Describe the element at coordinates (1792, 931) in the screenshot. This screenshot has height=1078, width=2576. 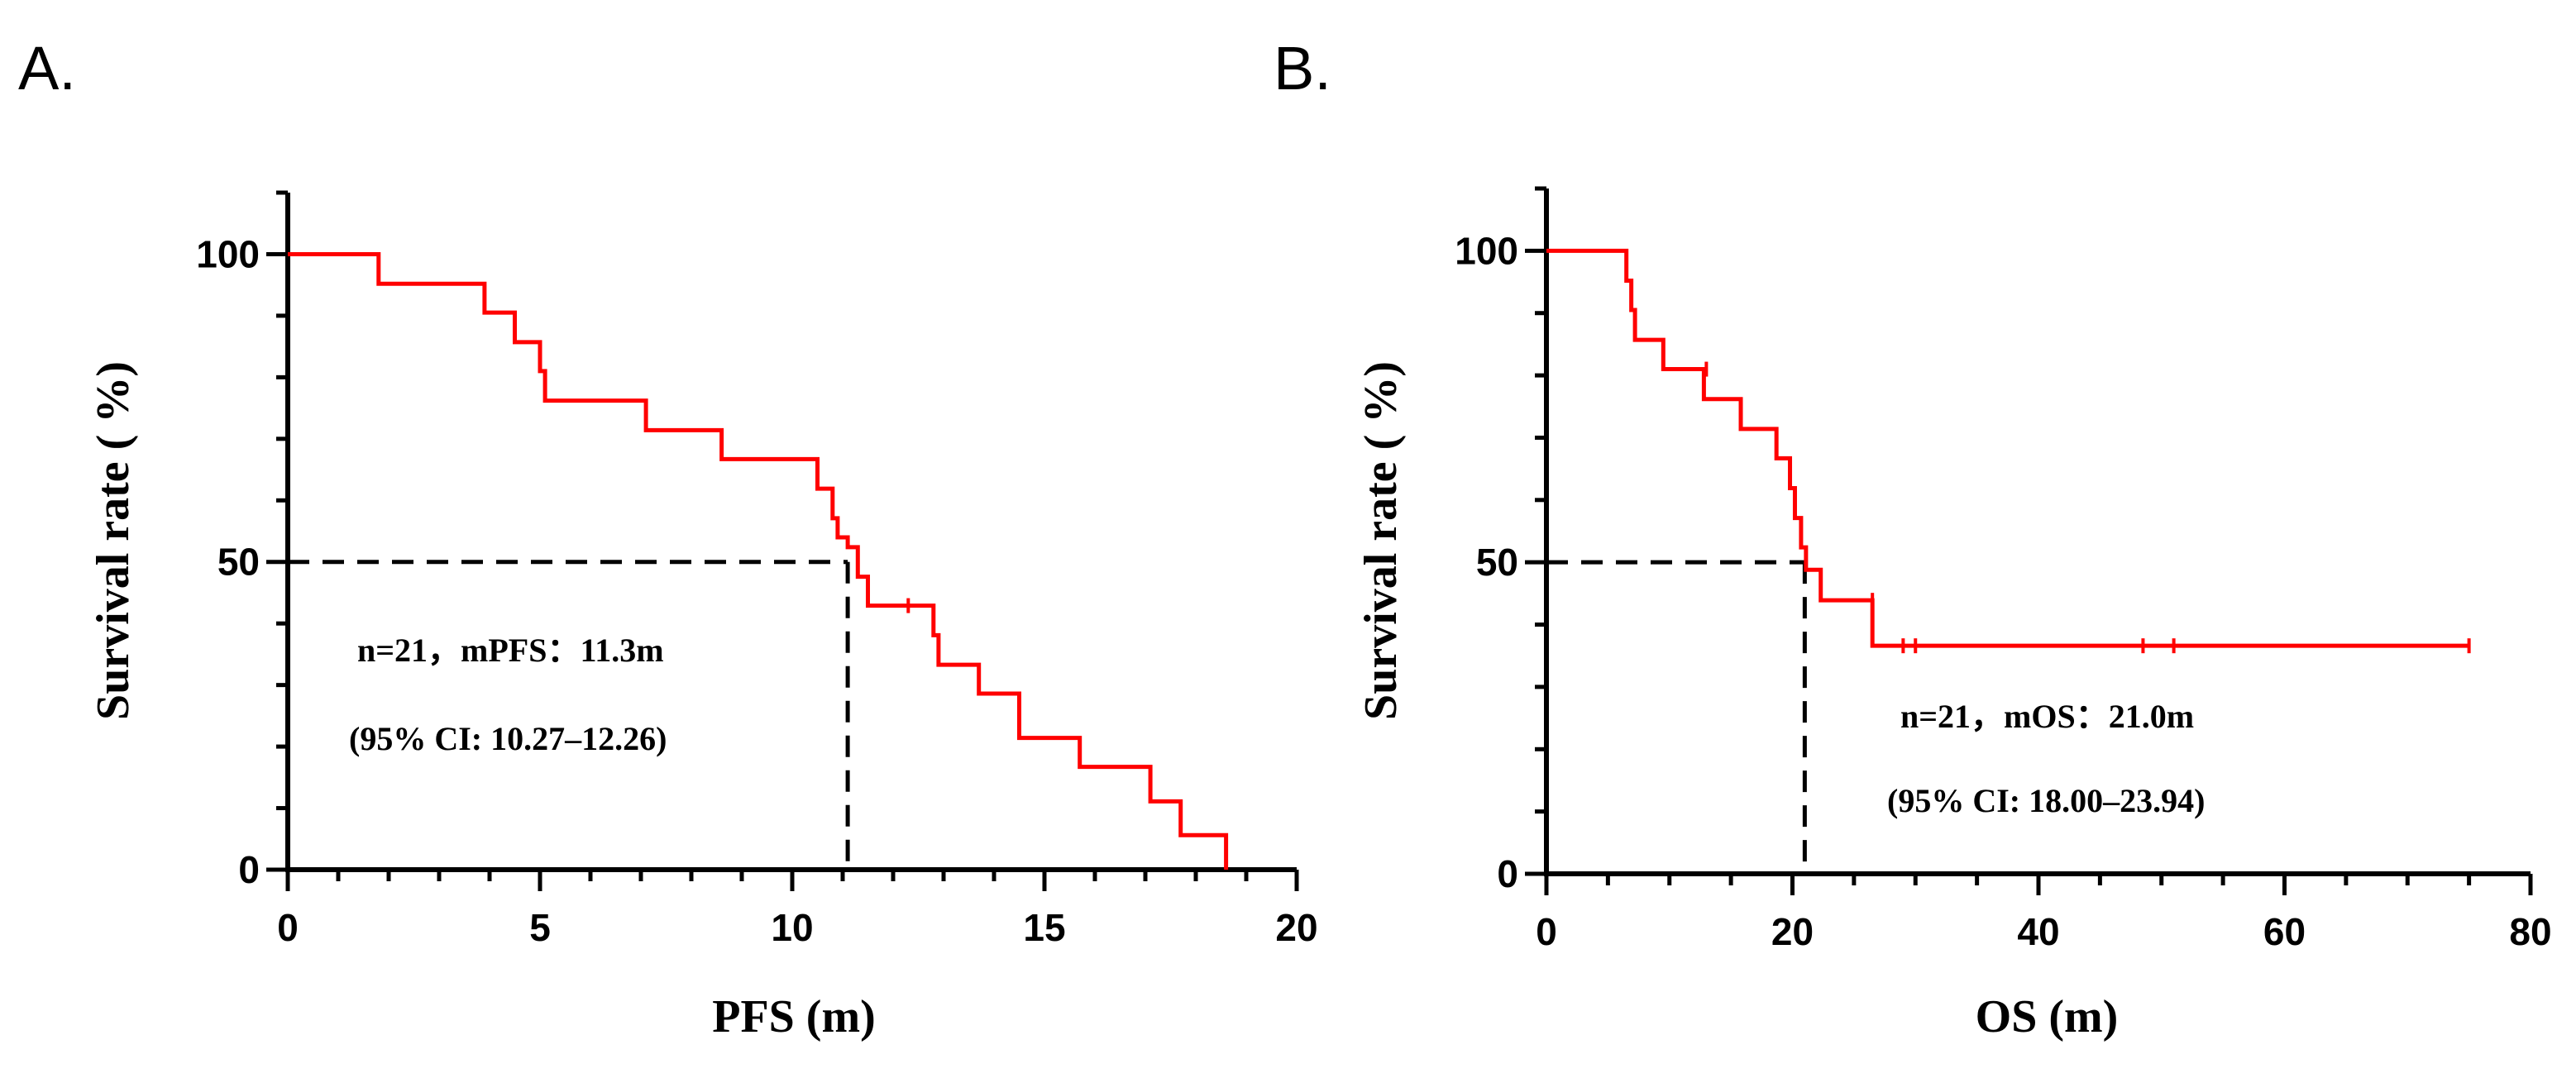
I see `x-tick-label-b: 20` at that location.